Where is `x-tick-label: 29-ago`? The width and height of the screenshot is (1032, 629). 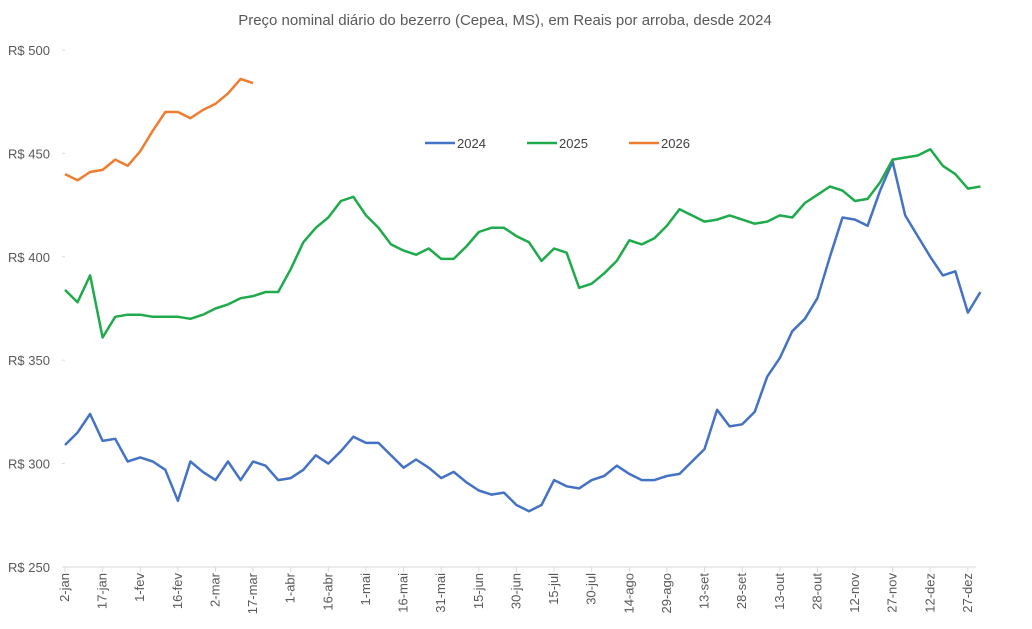
x-tick-label: 29-ago is located at coordinates (666, 593).